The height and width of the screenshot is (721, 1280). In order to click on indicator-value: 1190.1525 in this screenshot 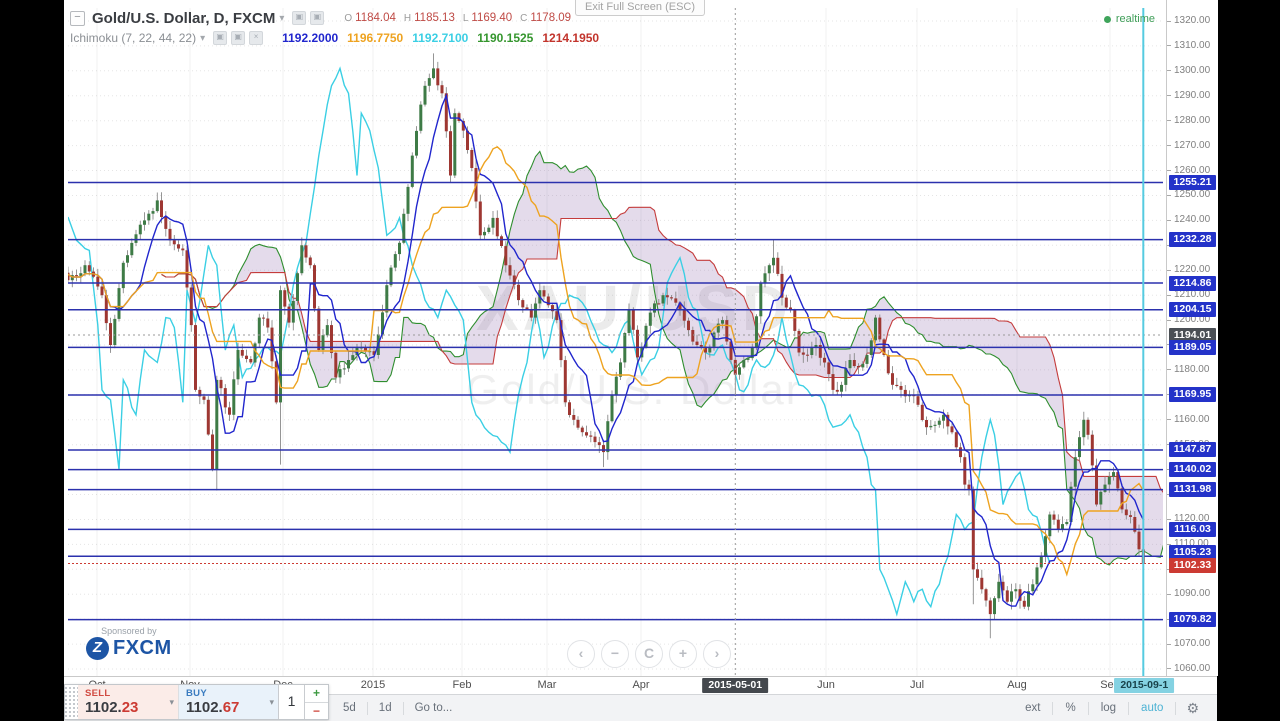, I will do `click(505, 38)`.